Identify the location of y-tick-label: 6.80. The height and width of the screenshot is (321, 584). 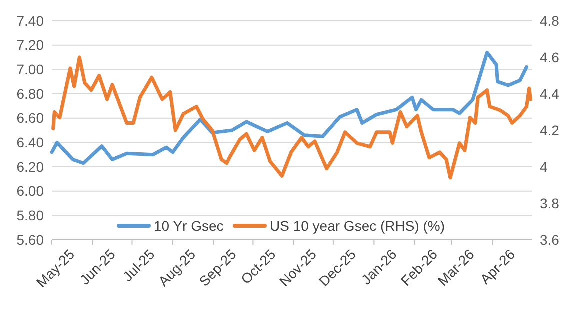
(30, 94).